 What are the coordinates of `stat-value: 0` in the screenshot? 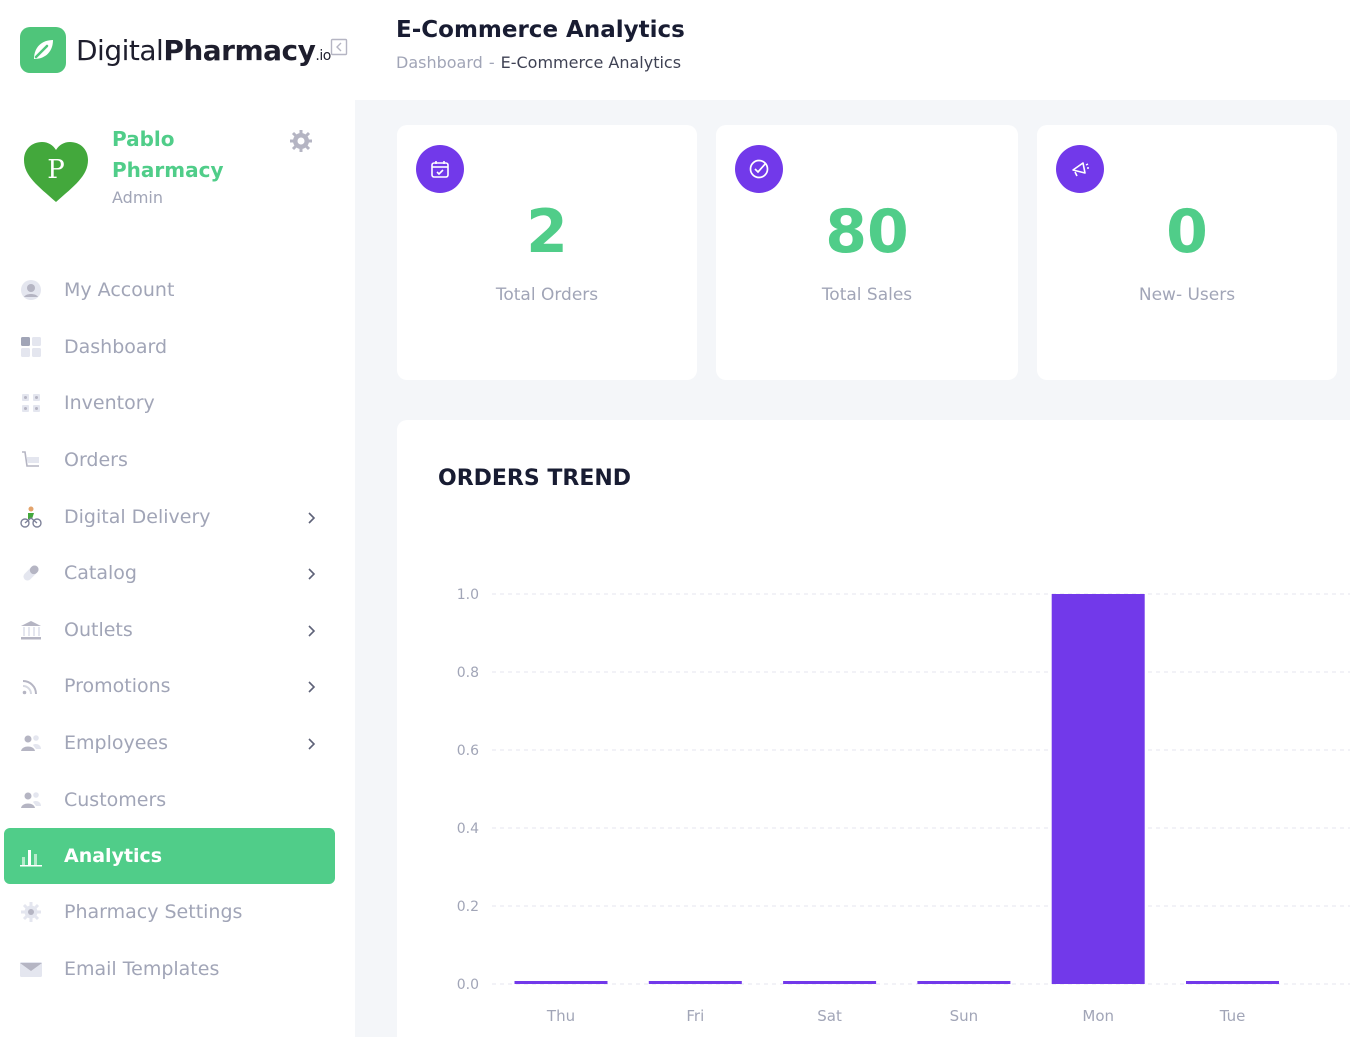 It's located at (1187, 232).